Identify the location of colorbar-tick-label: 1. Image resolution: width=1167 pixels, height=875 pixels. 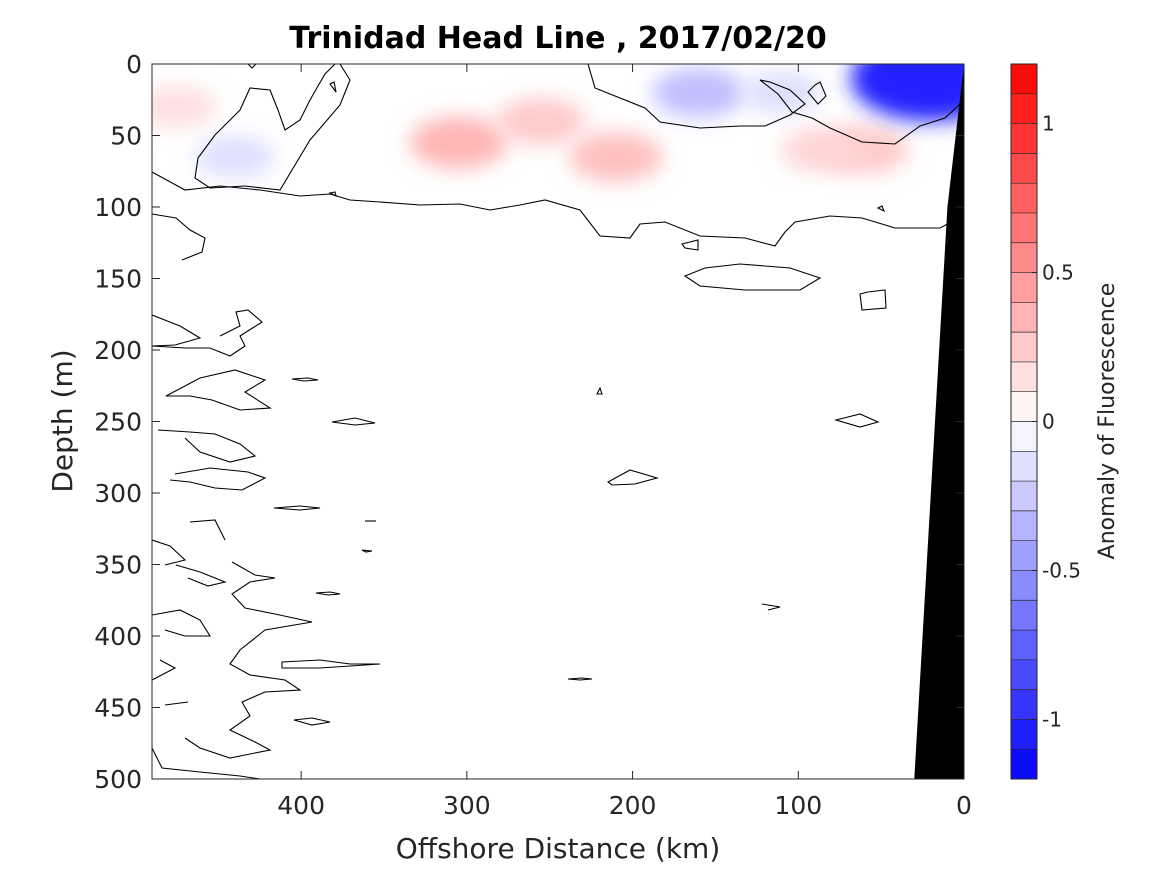
(1048, 124).